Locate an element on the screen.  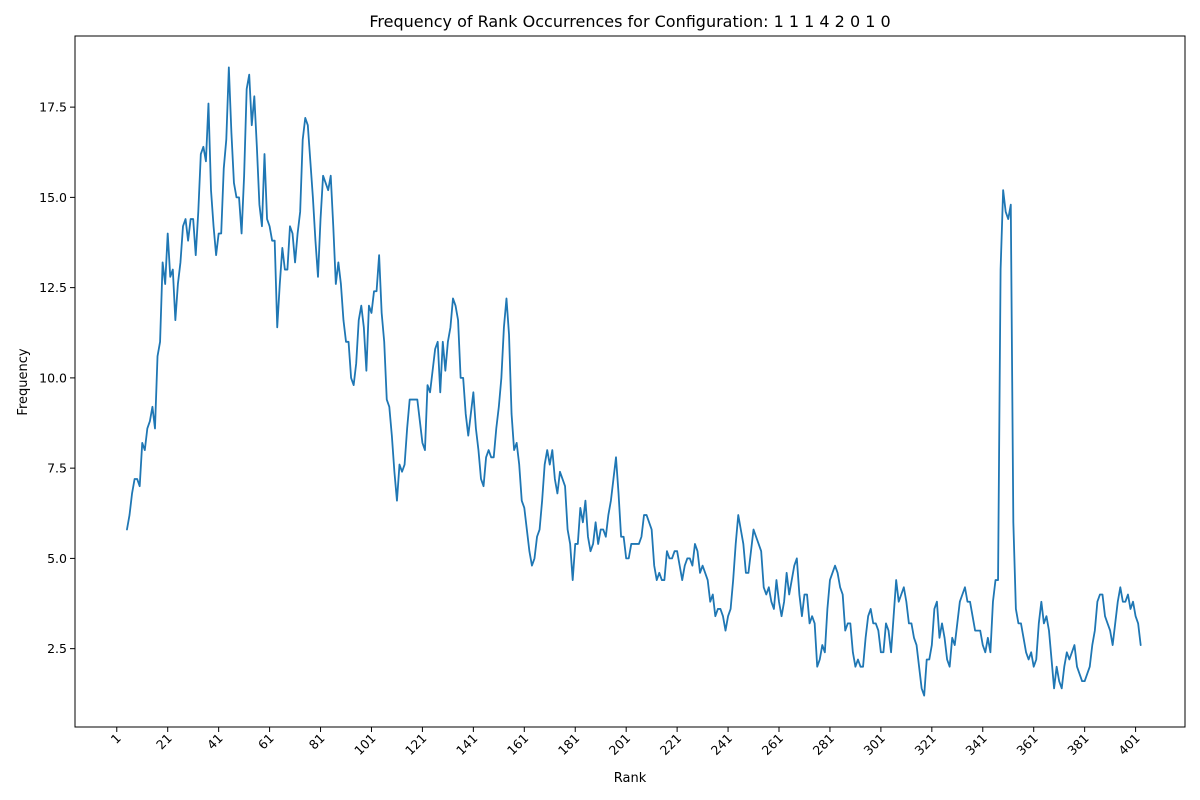
x-tick-label: 321 is located at coordinates (924, 744).